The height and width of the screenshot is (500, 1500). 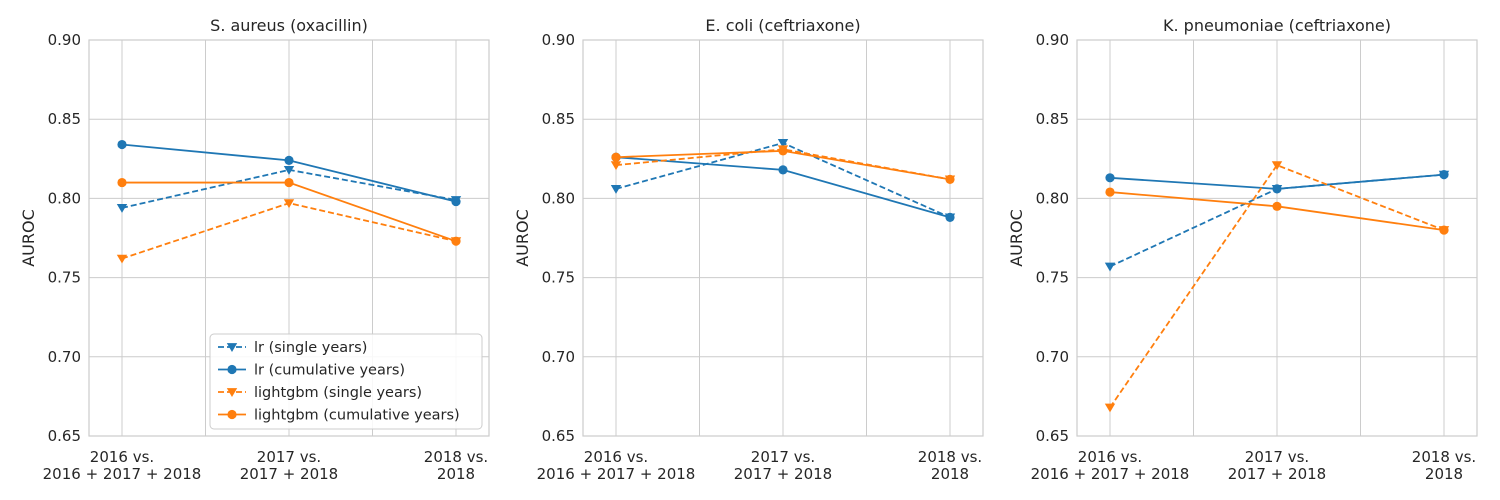 What do you see at coordinates (1277, 25) in the screenshot?
I see `chart-title: K. pneumoniae (ceftriaxone)` at bounding box center [1277, 25].